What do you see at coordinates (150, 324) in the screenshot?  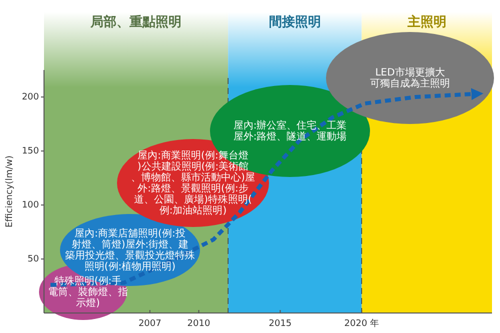 I see `x-tick-label: 2007` at bounding box center [150, 324].